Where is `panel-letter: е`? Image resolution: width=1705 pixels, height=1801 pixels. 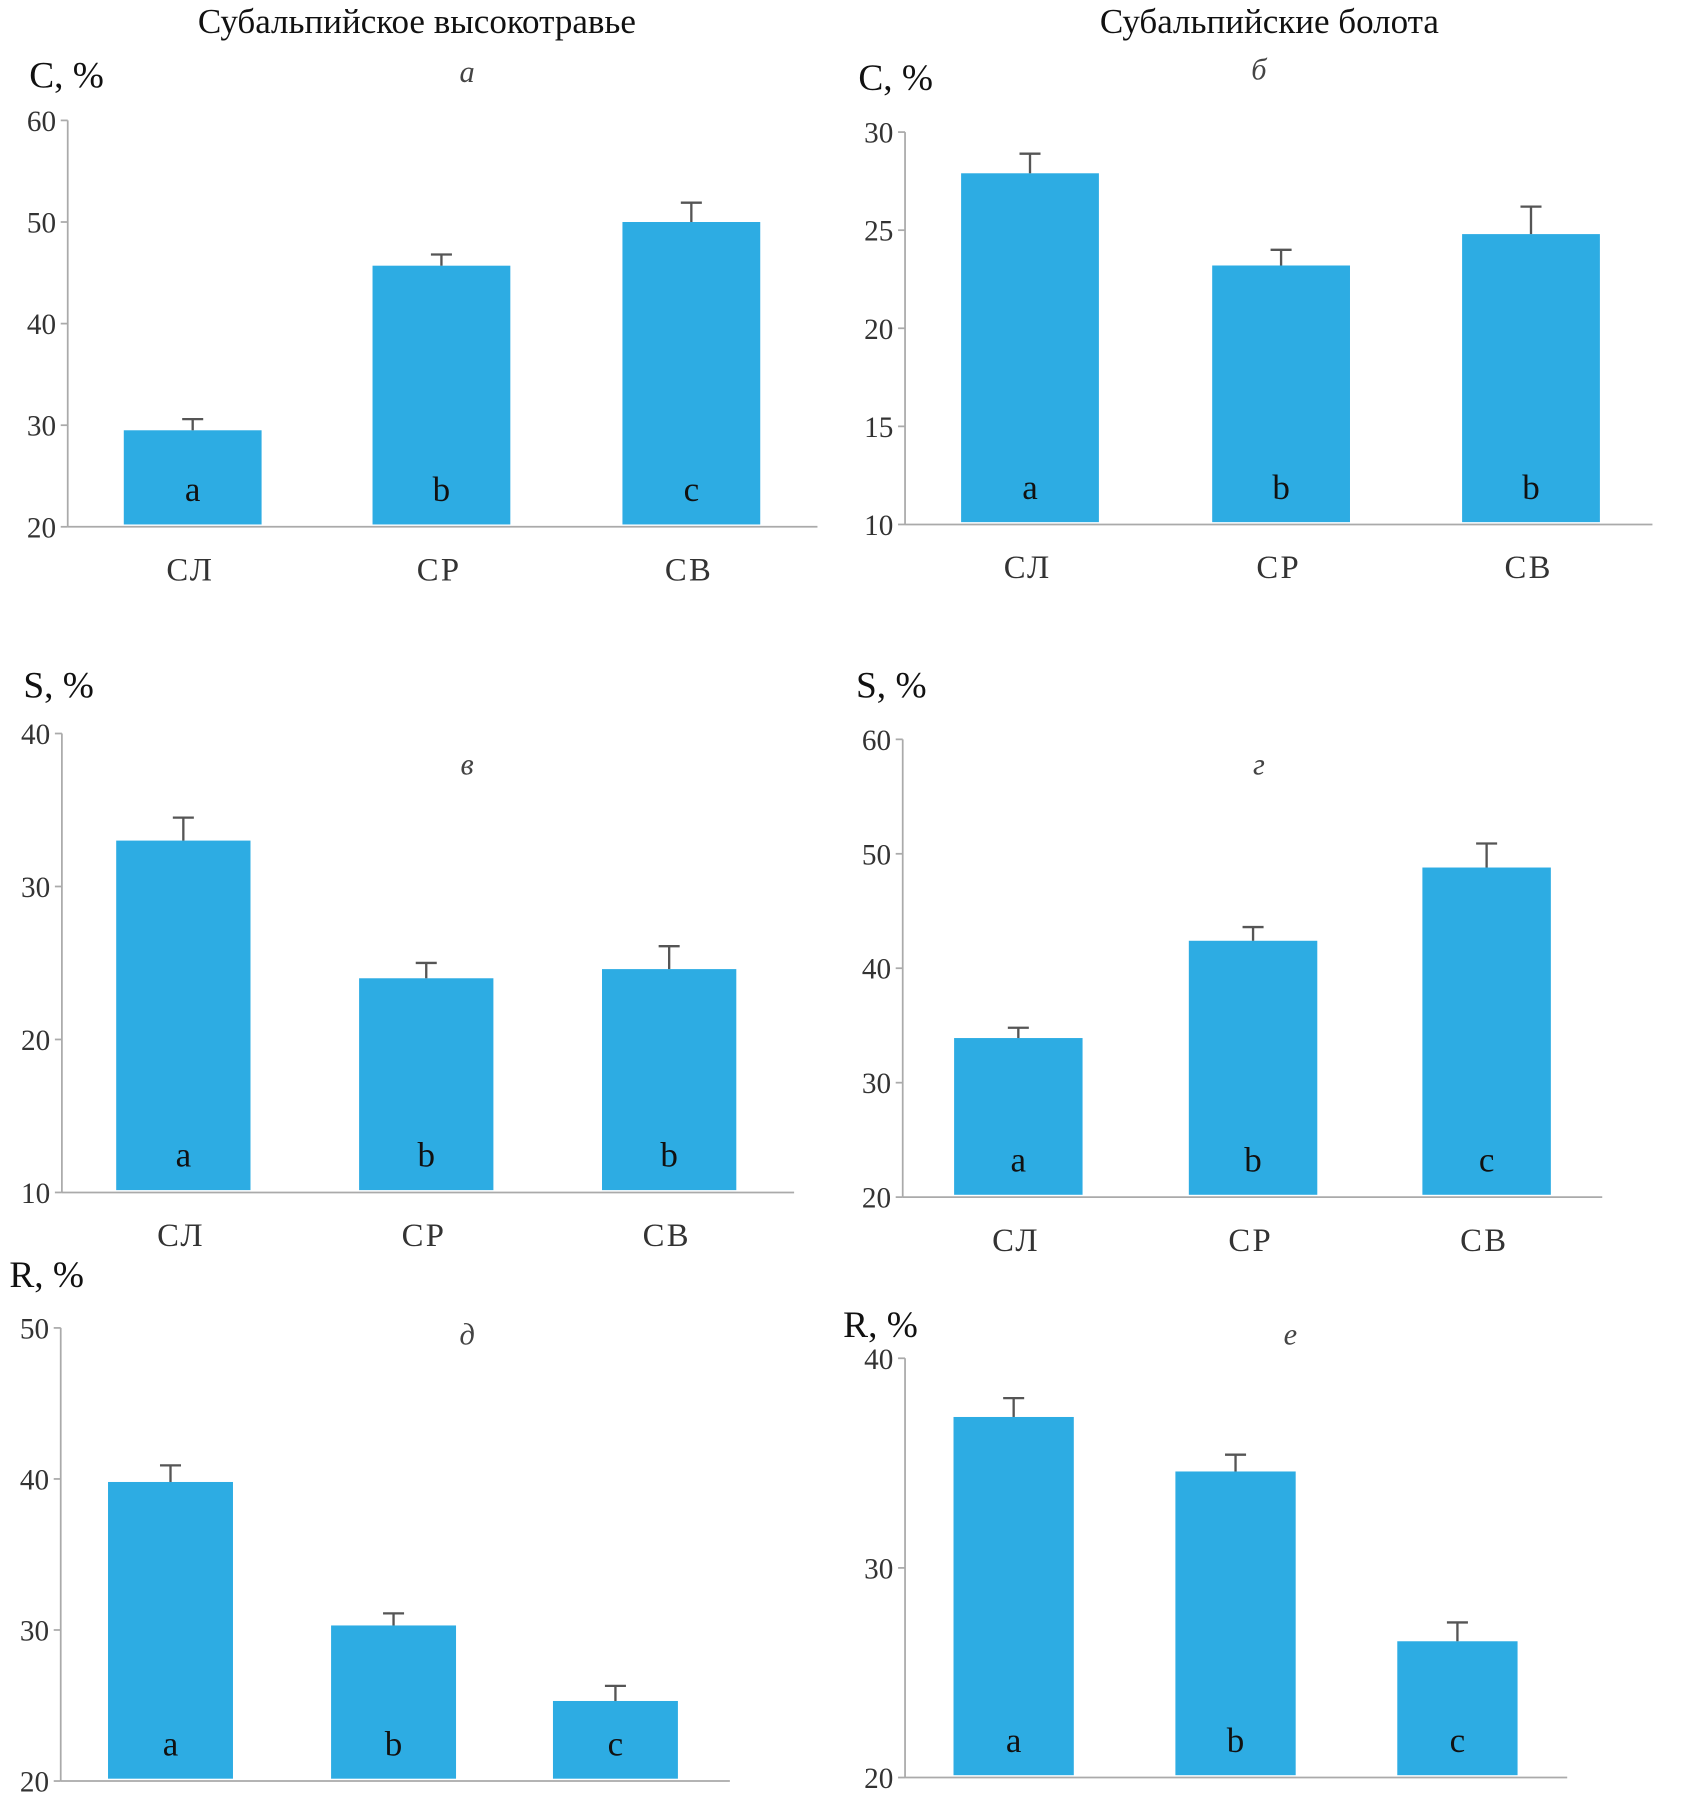
panel-letter: е is located at coordinates (1290, 1334).